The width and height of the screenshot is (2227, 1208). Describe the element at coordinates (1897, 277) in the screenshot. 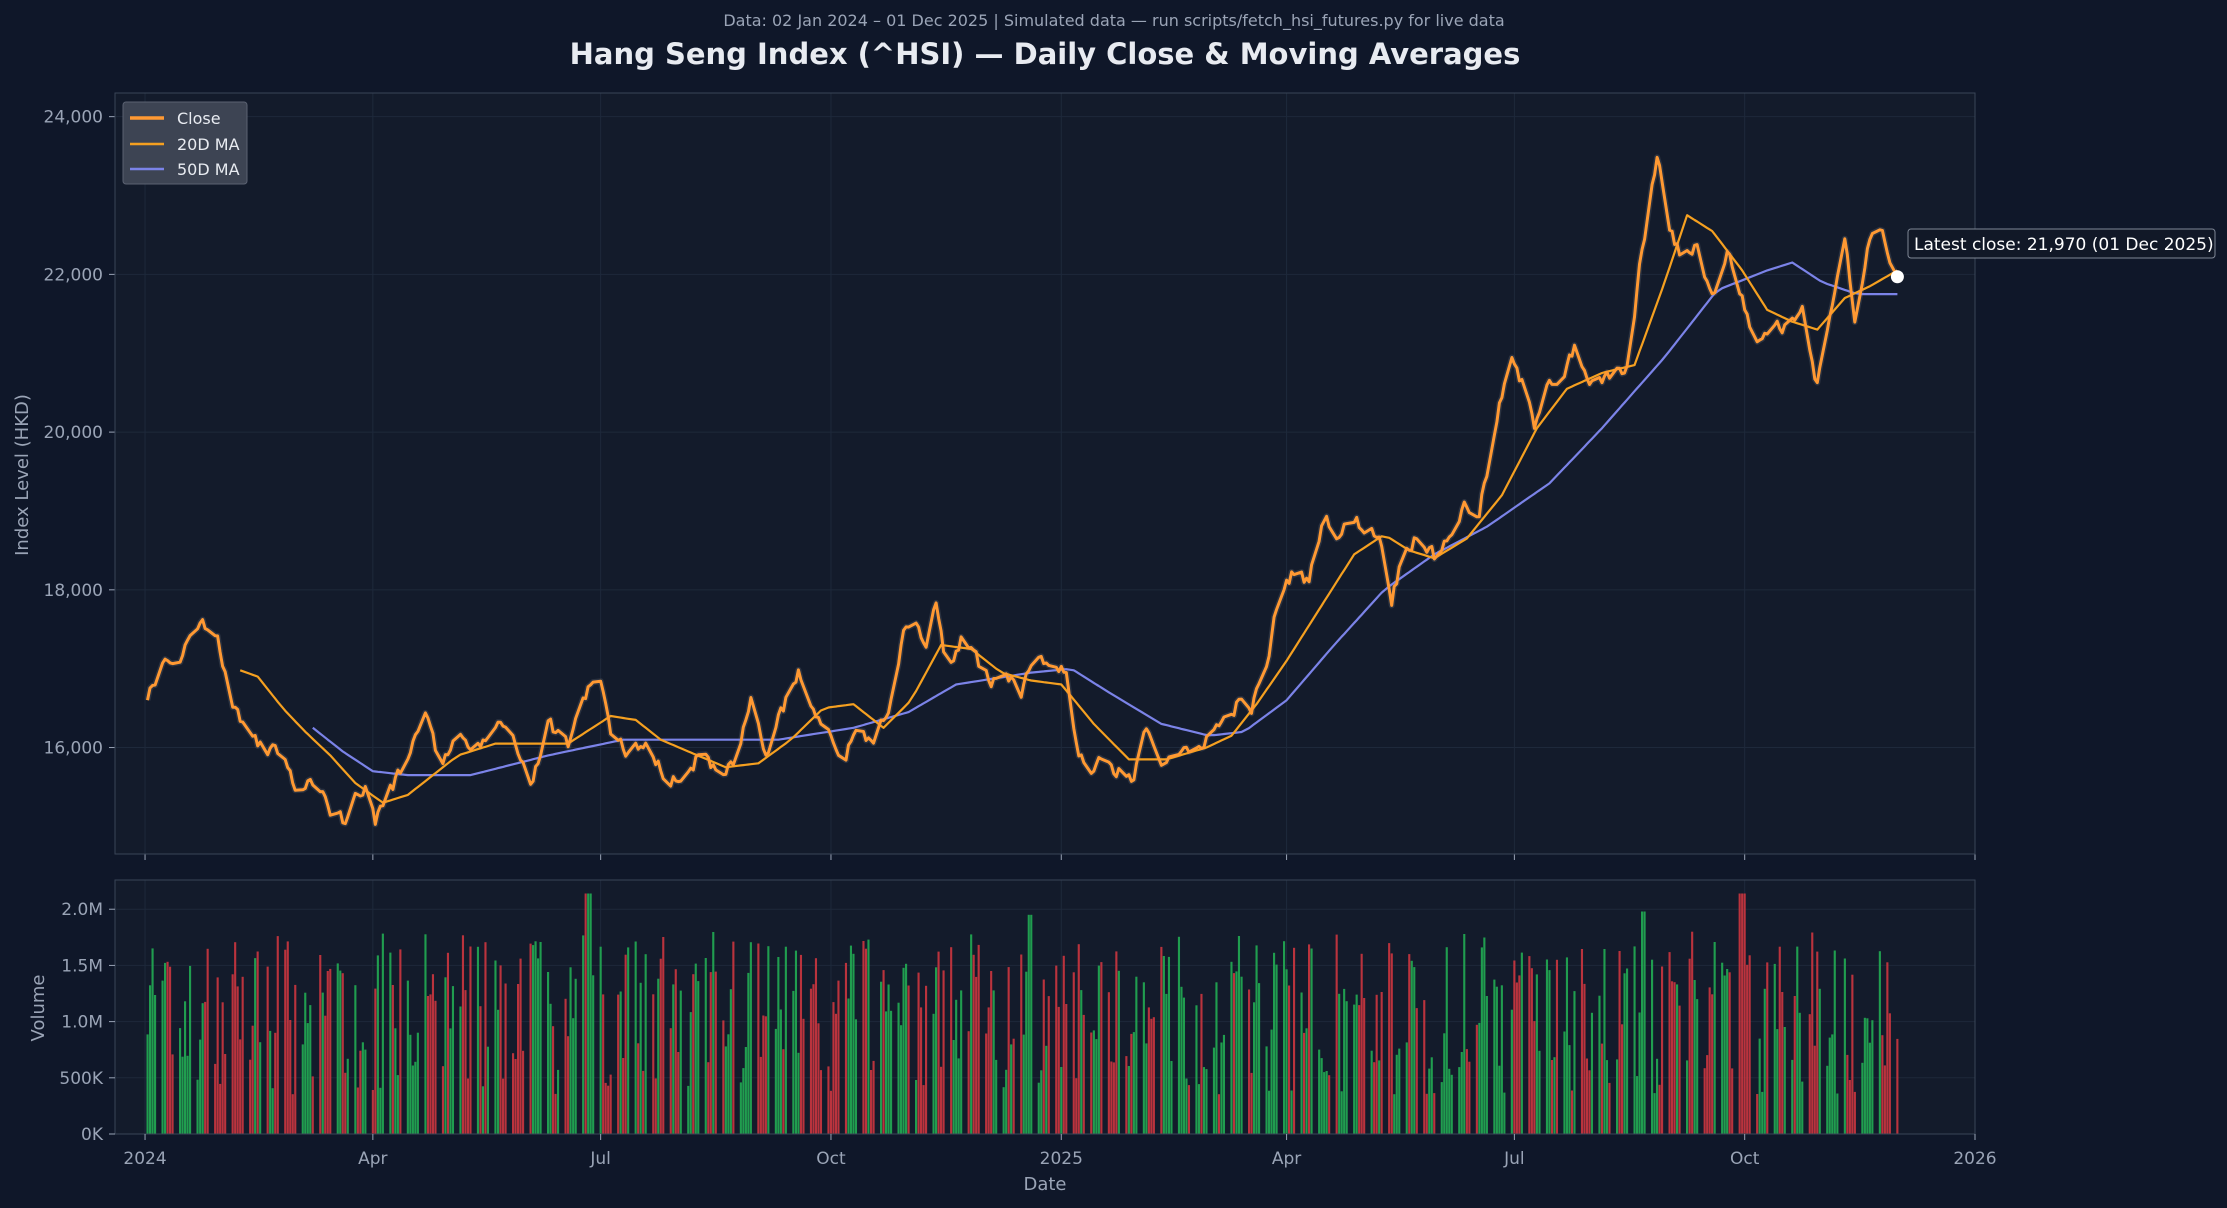

I see `latest-close-marker` at that location.